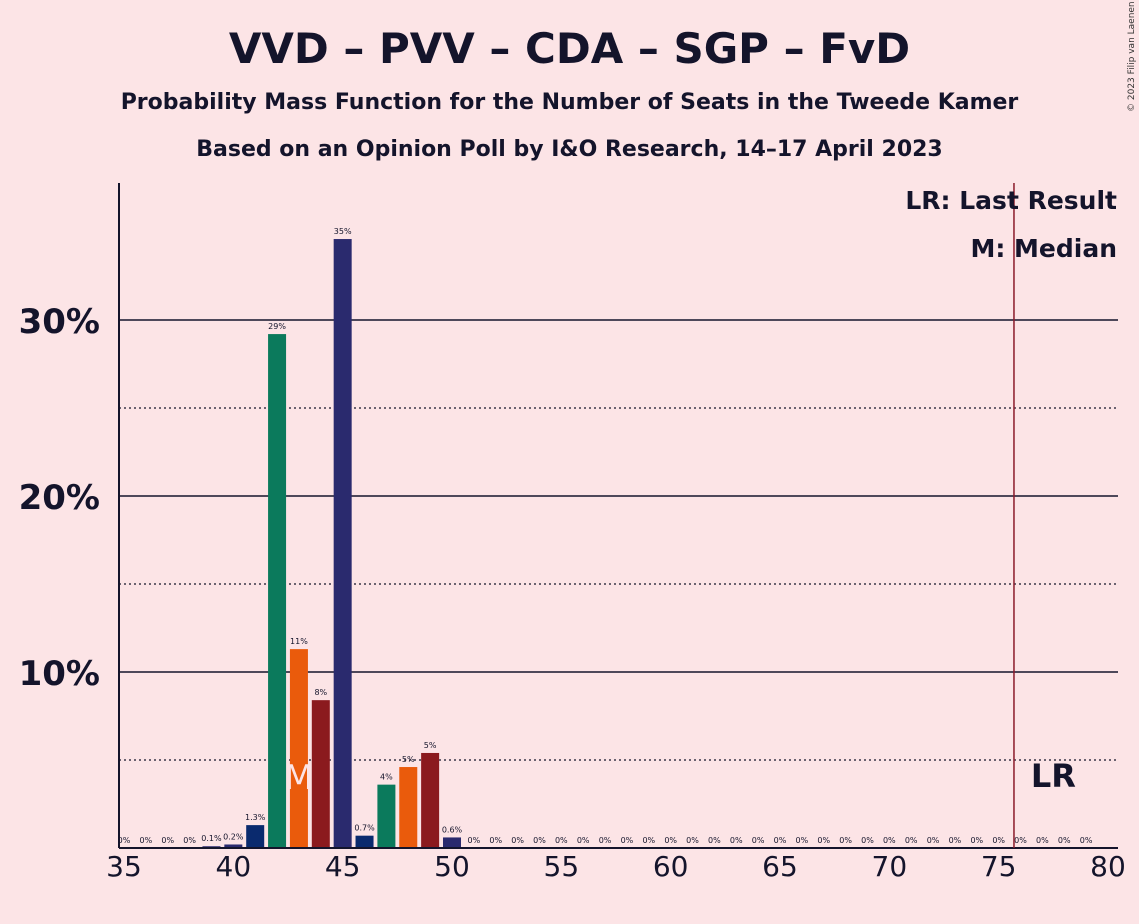  What do you see at coordinates (298, 778) in the screenshot?
I see `median-marker: M` at bounding box center [298, 778].